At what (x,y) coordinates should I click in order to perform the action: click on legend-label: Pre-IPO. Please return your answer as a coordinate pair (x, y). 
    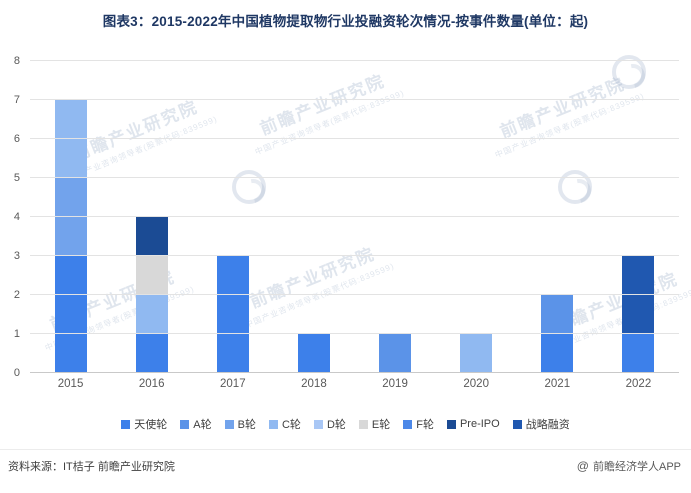
    Looking at the image, I should click on (479, 424).